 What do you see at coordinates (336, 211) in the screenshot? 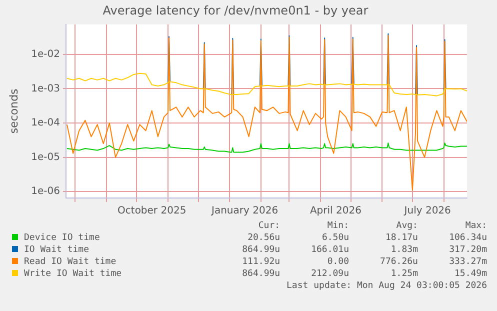
I see `x-tick-label: April 2026` at bounding box center [336, 211].